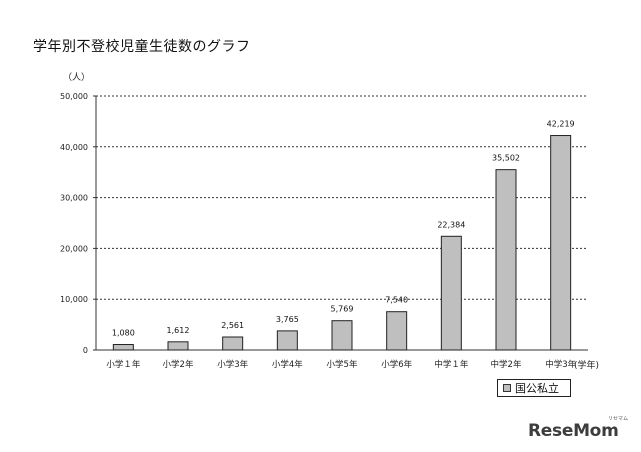  What do you see at coordinates (506, 364) in the screenshot?
I see `x-tick-label: 中学2年` at bounding box center [506, 364].